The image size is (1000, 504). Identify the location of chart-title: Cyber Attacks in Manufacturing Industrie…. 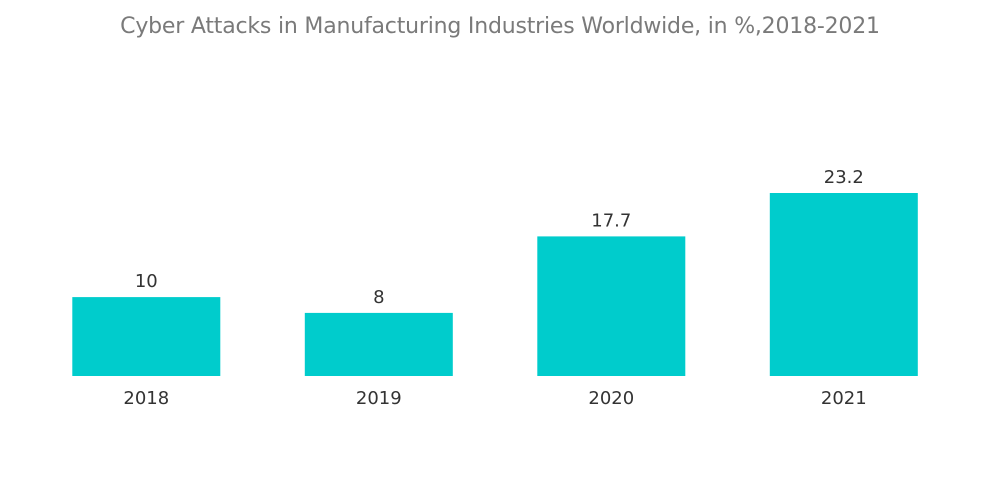
(500, 26).